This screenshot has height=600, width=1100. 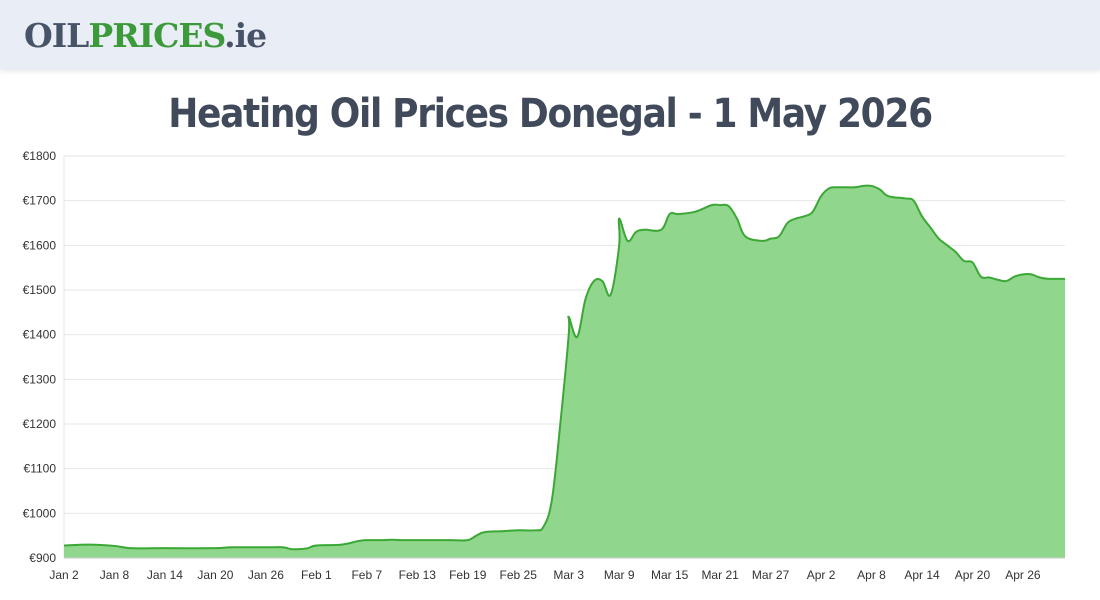 I want to click on x-tick-label: Apr 2, so click(x=821, y=575).